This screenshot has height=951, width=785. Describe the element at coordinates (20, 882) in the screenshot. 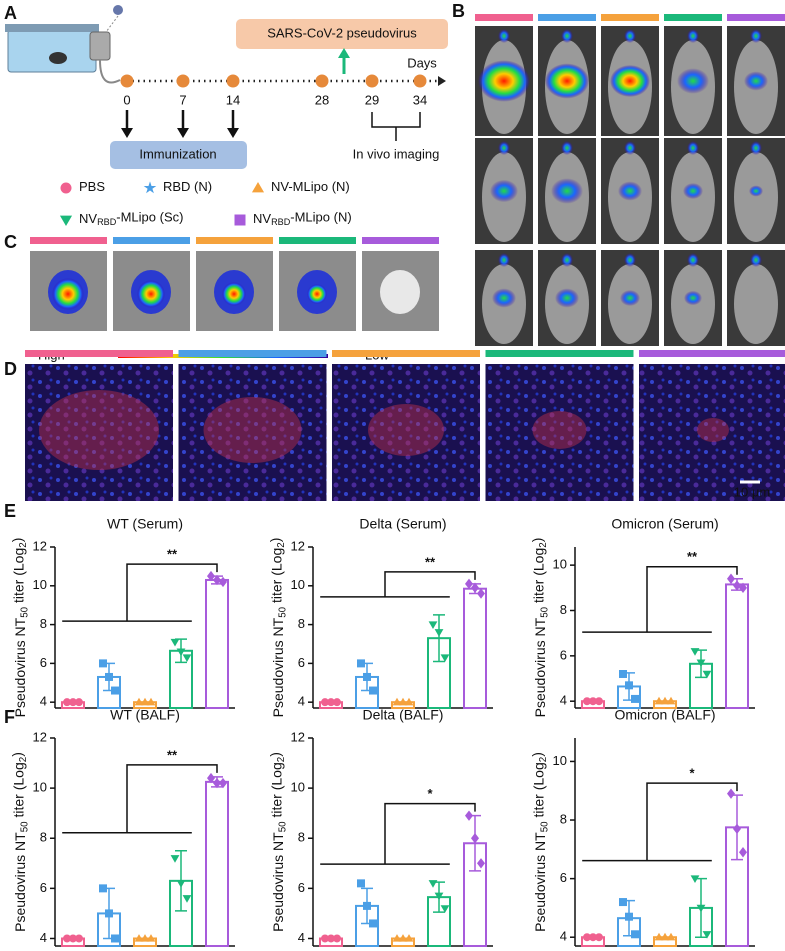

I see `text-part: Pseudovirus NT` at that location.